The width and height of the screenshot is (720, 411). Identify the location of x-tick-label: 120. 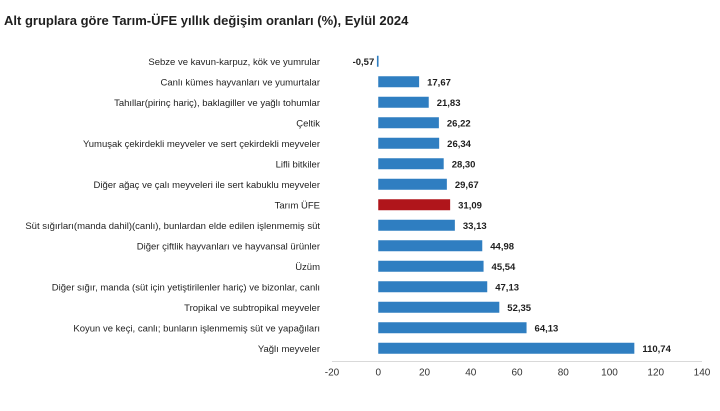
(655, 373).